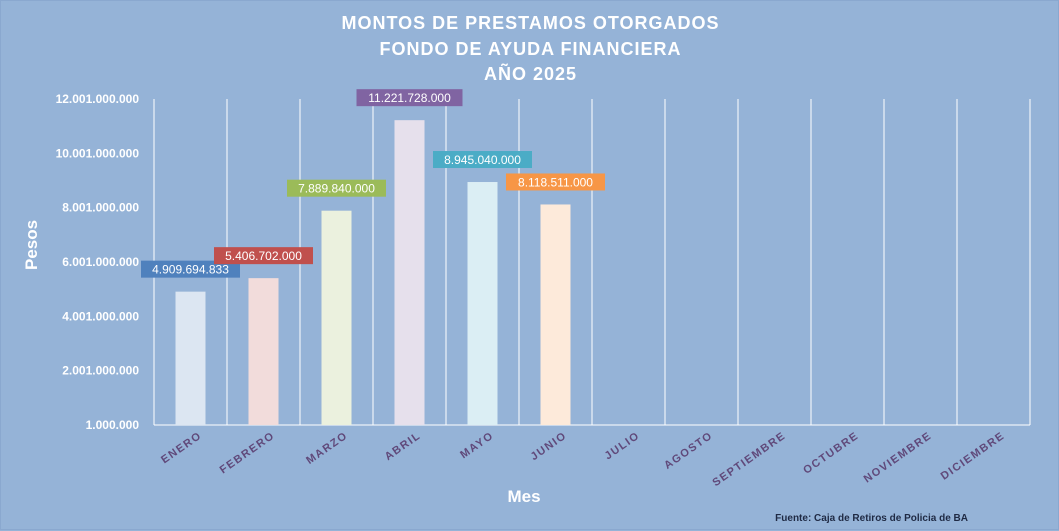 The image size is (1059, 531). I want to click on chart-title-line-1: MONTOS DE PRESTAMOS OTORGADOS, so click(530, 23).